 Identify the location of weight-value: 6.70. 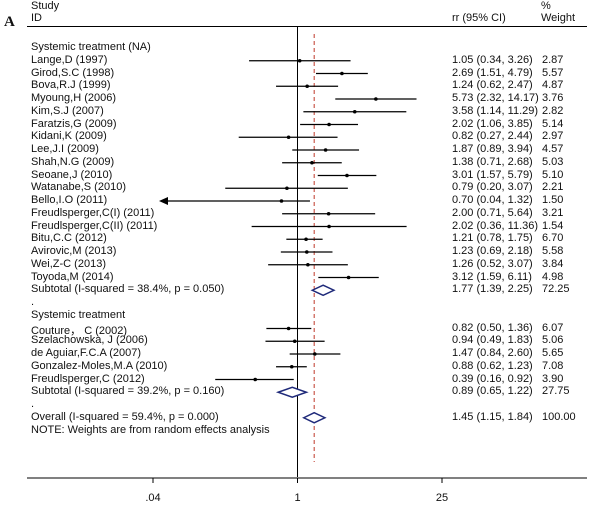
(553, 238).